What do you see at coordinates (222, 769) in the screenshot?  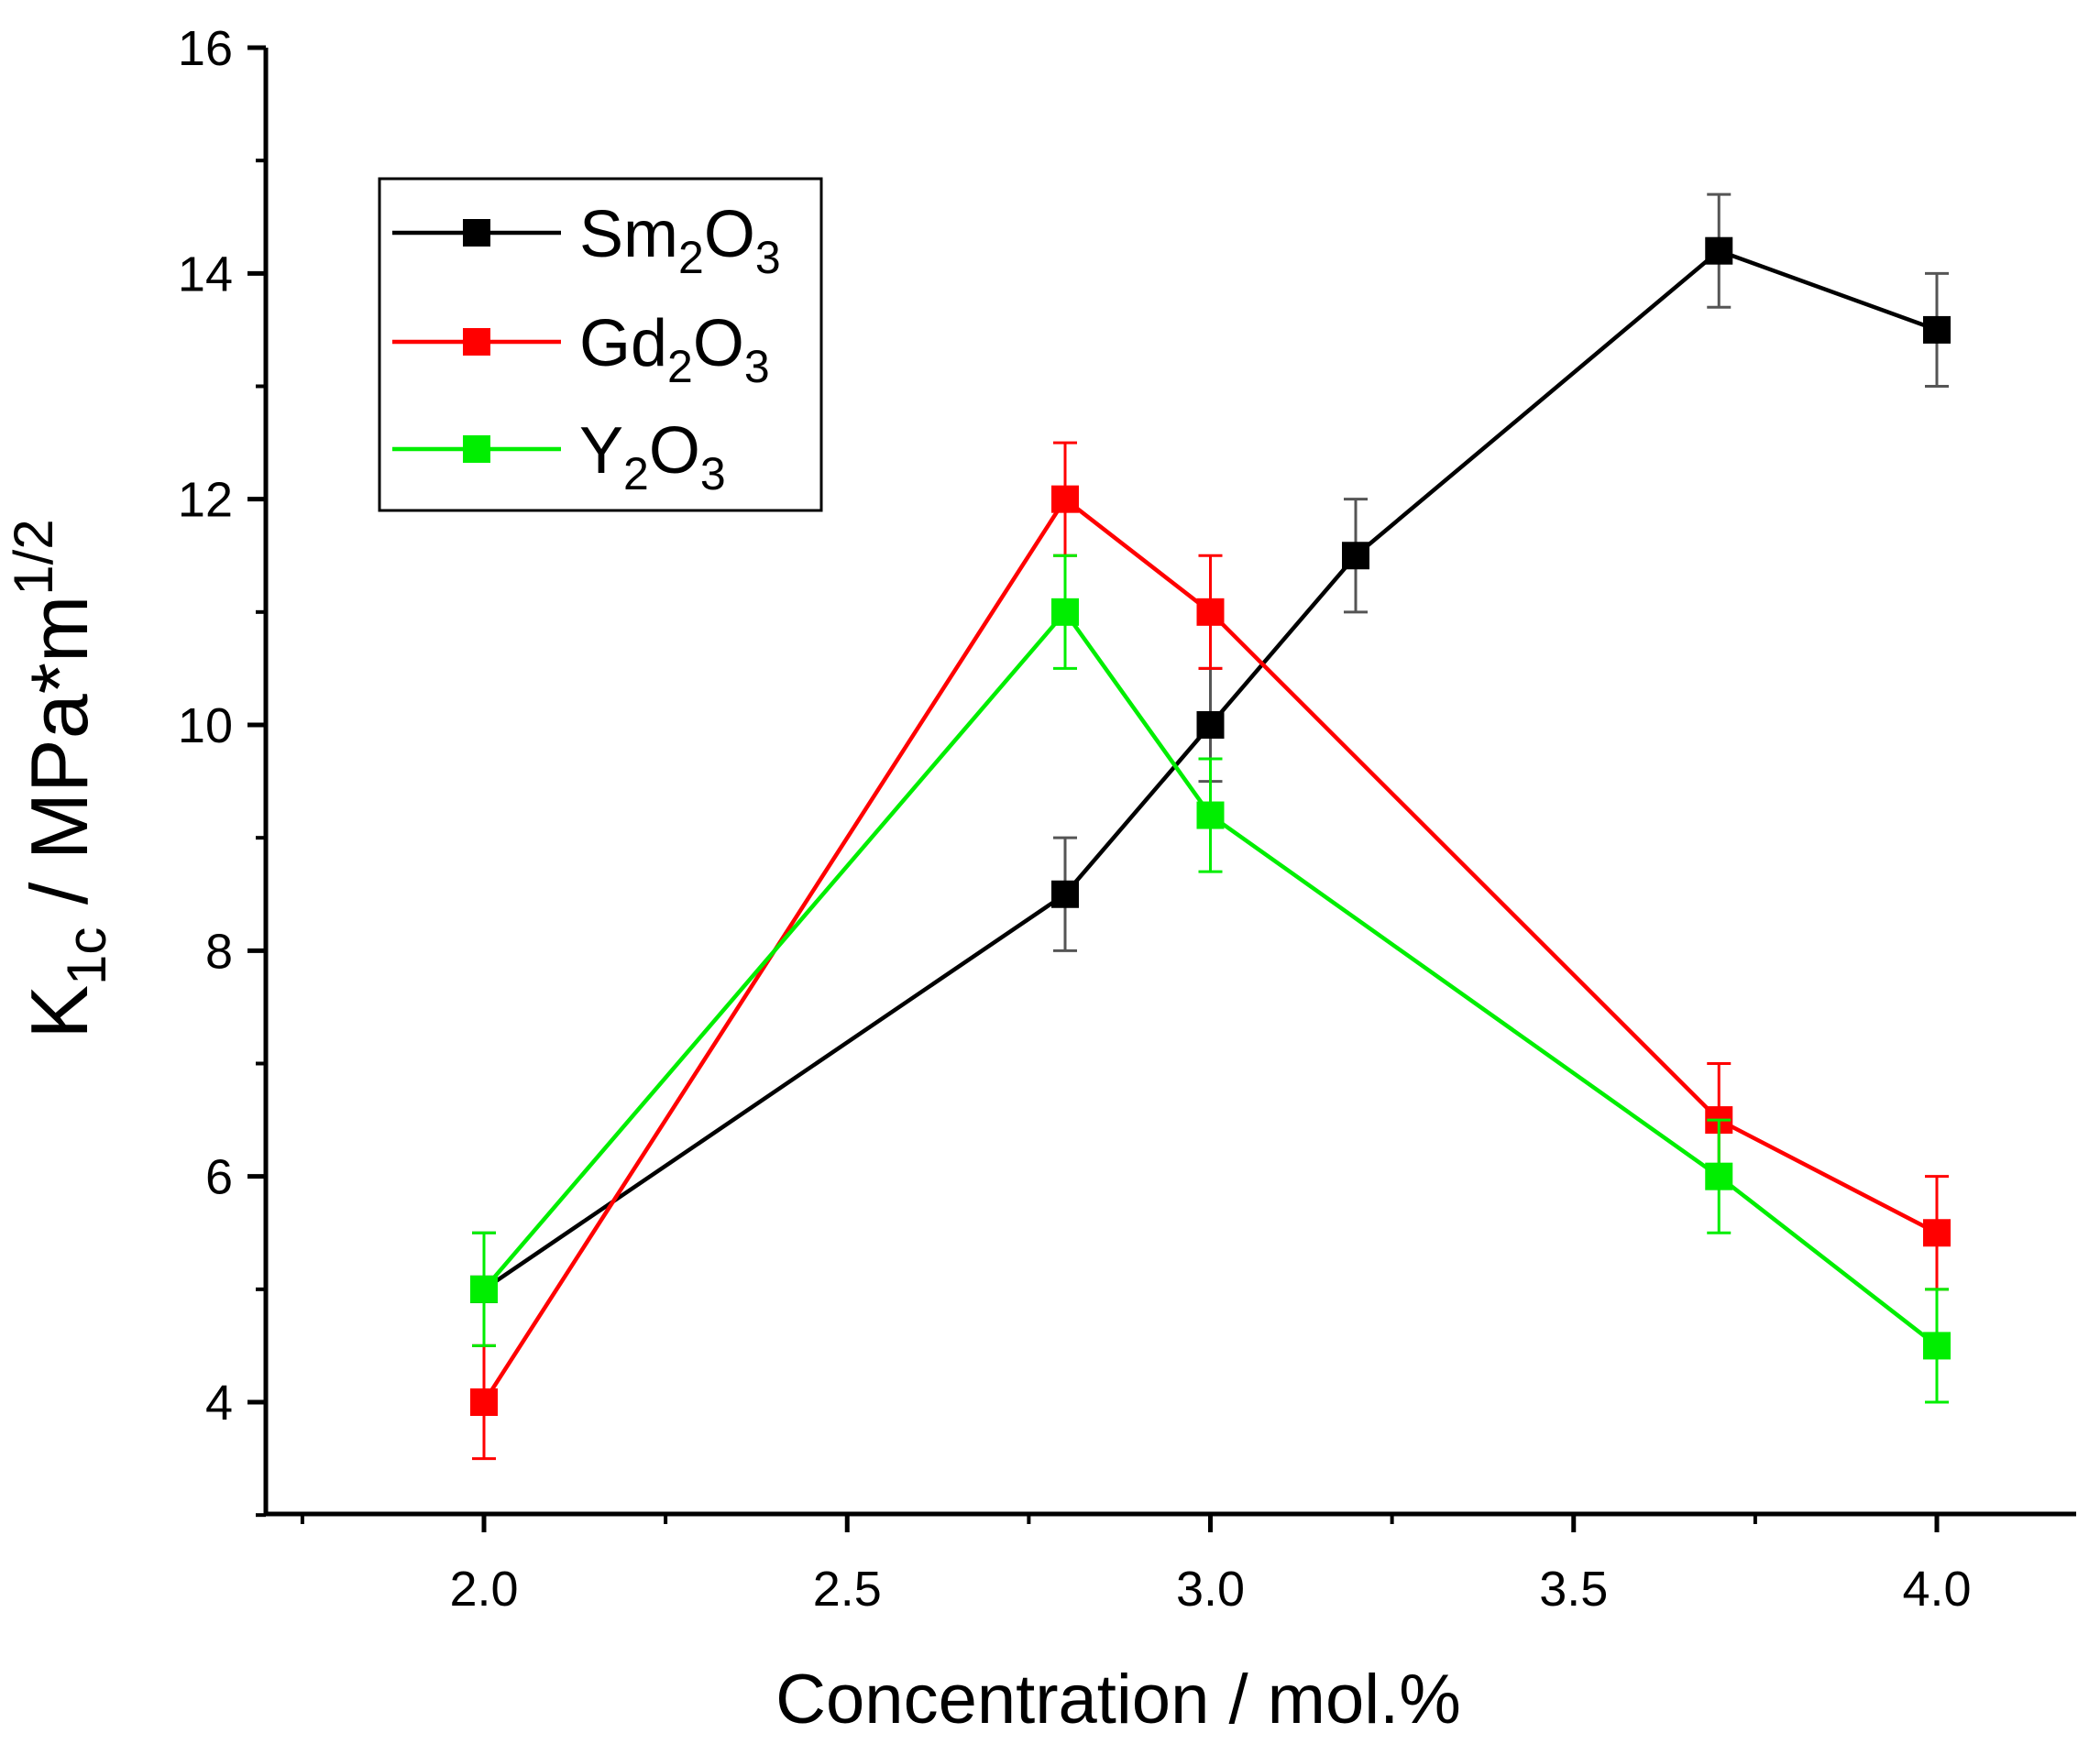 I see `y-ticks: 4 6 8 10 12 14 16` at bounding box center [222, 769].